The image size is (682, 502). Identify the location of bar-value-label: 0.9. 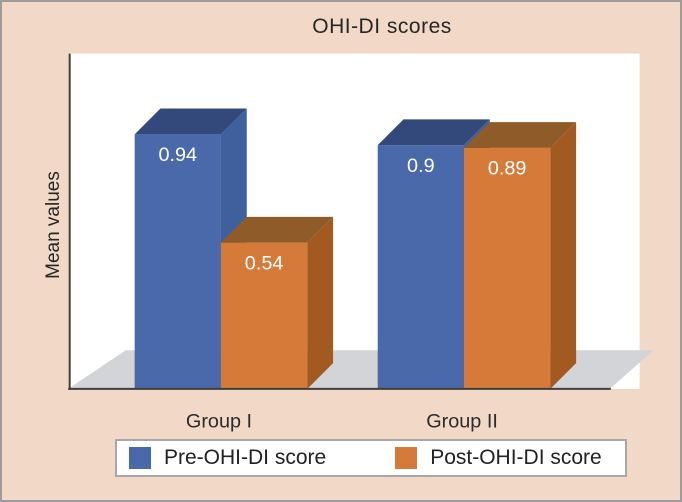
(421, 166).